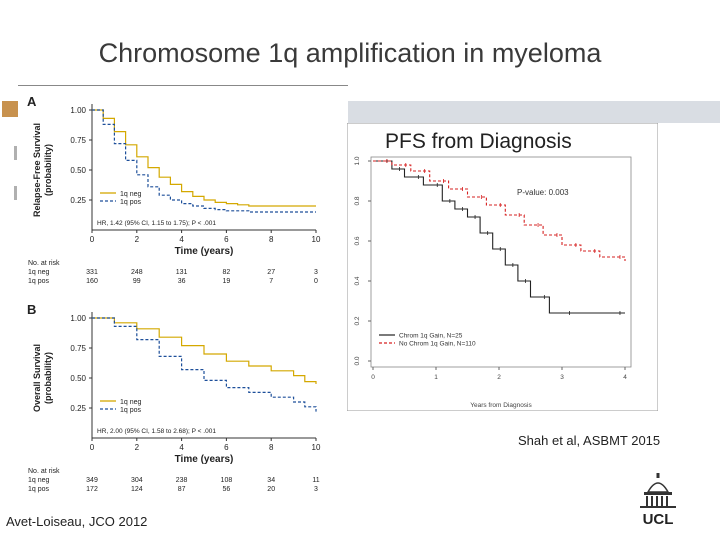  What do you see at coordinates (357, 240) in the screenshot?
I see `y-tick-label: 0.6` at bounding box center [357, 240].